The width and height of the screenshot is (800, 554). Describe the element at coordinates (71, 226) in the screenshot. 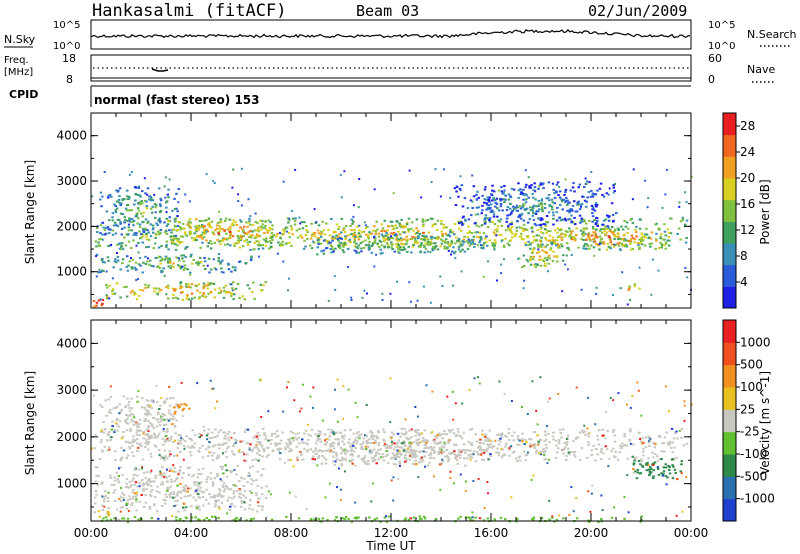

I see `power-ytick-label: 2000` at that location.